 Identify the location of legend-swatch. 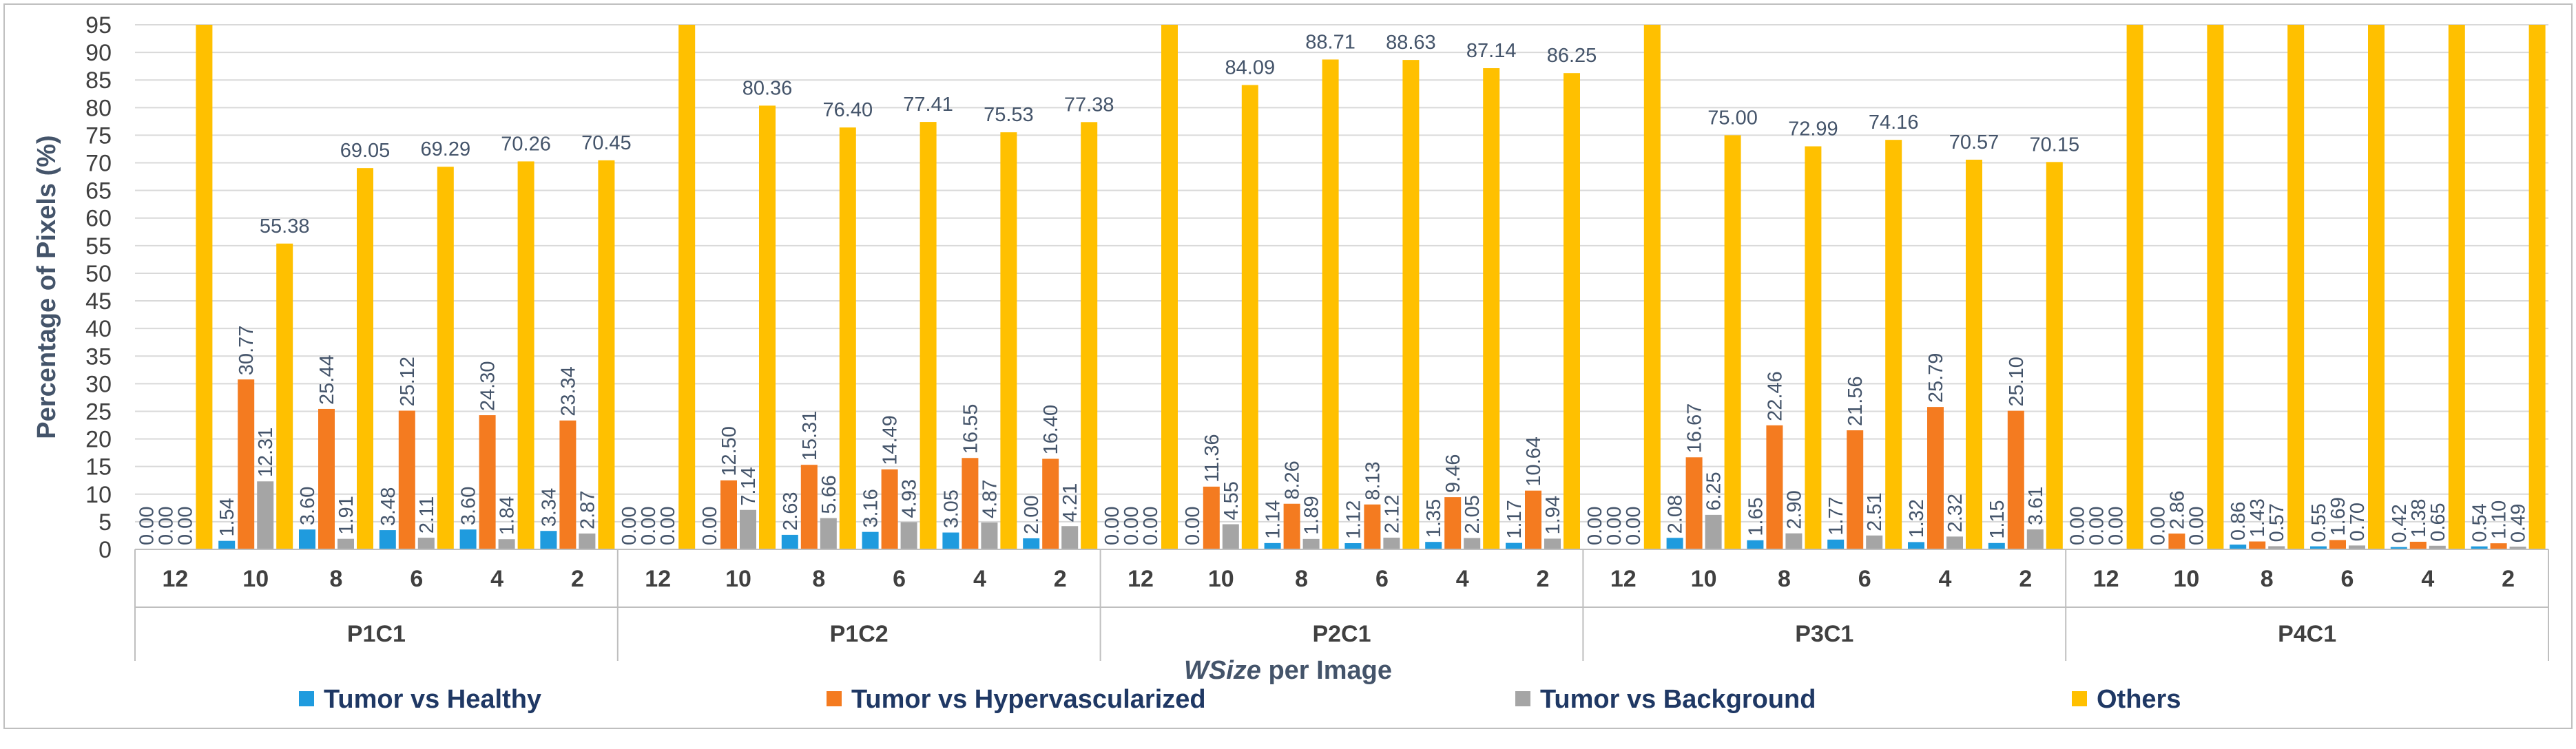
(834, 699).